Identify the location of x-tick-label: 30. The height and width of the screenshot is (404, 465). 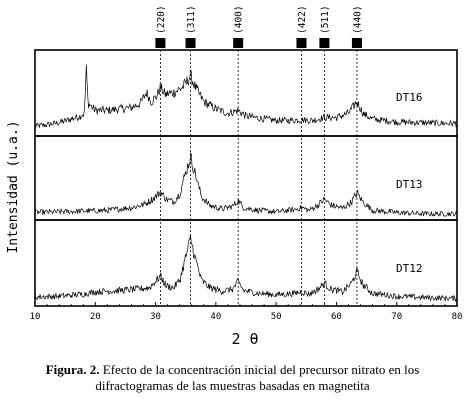
(155, 317).